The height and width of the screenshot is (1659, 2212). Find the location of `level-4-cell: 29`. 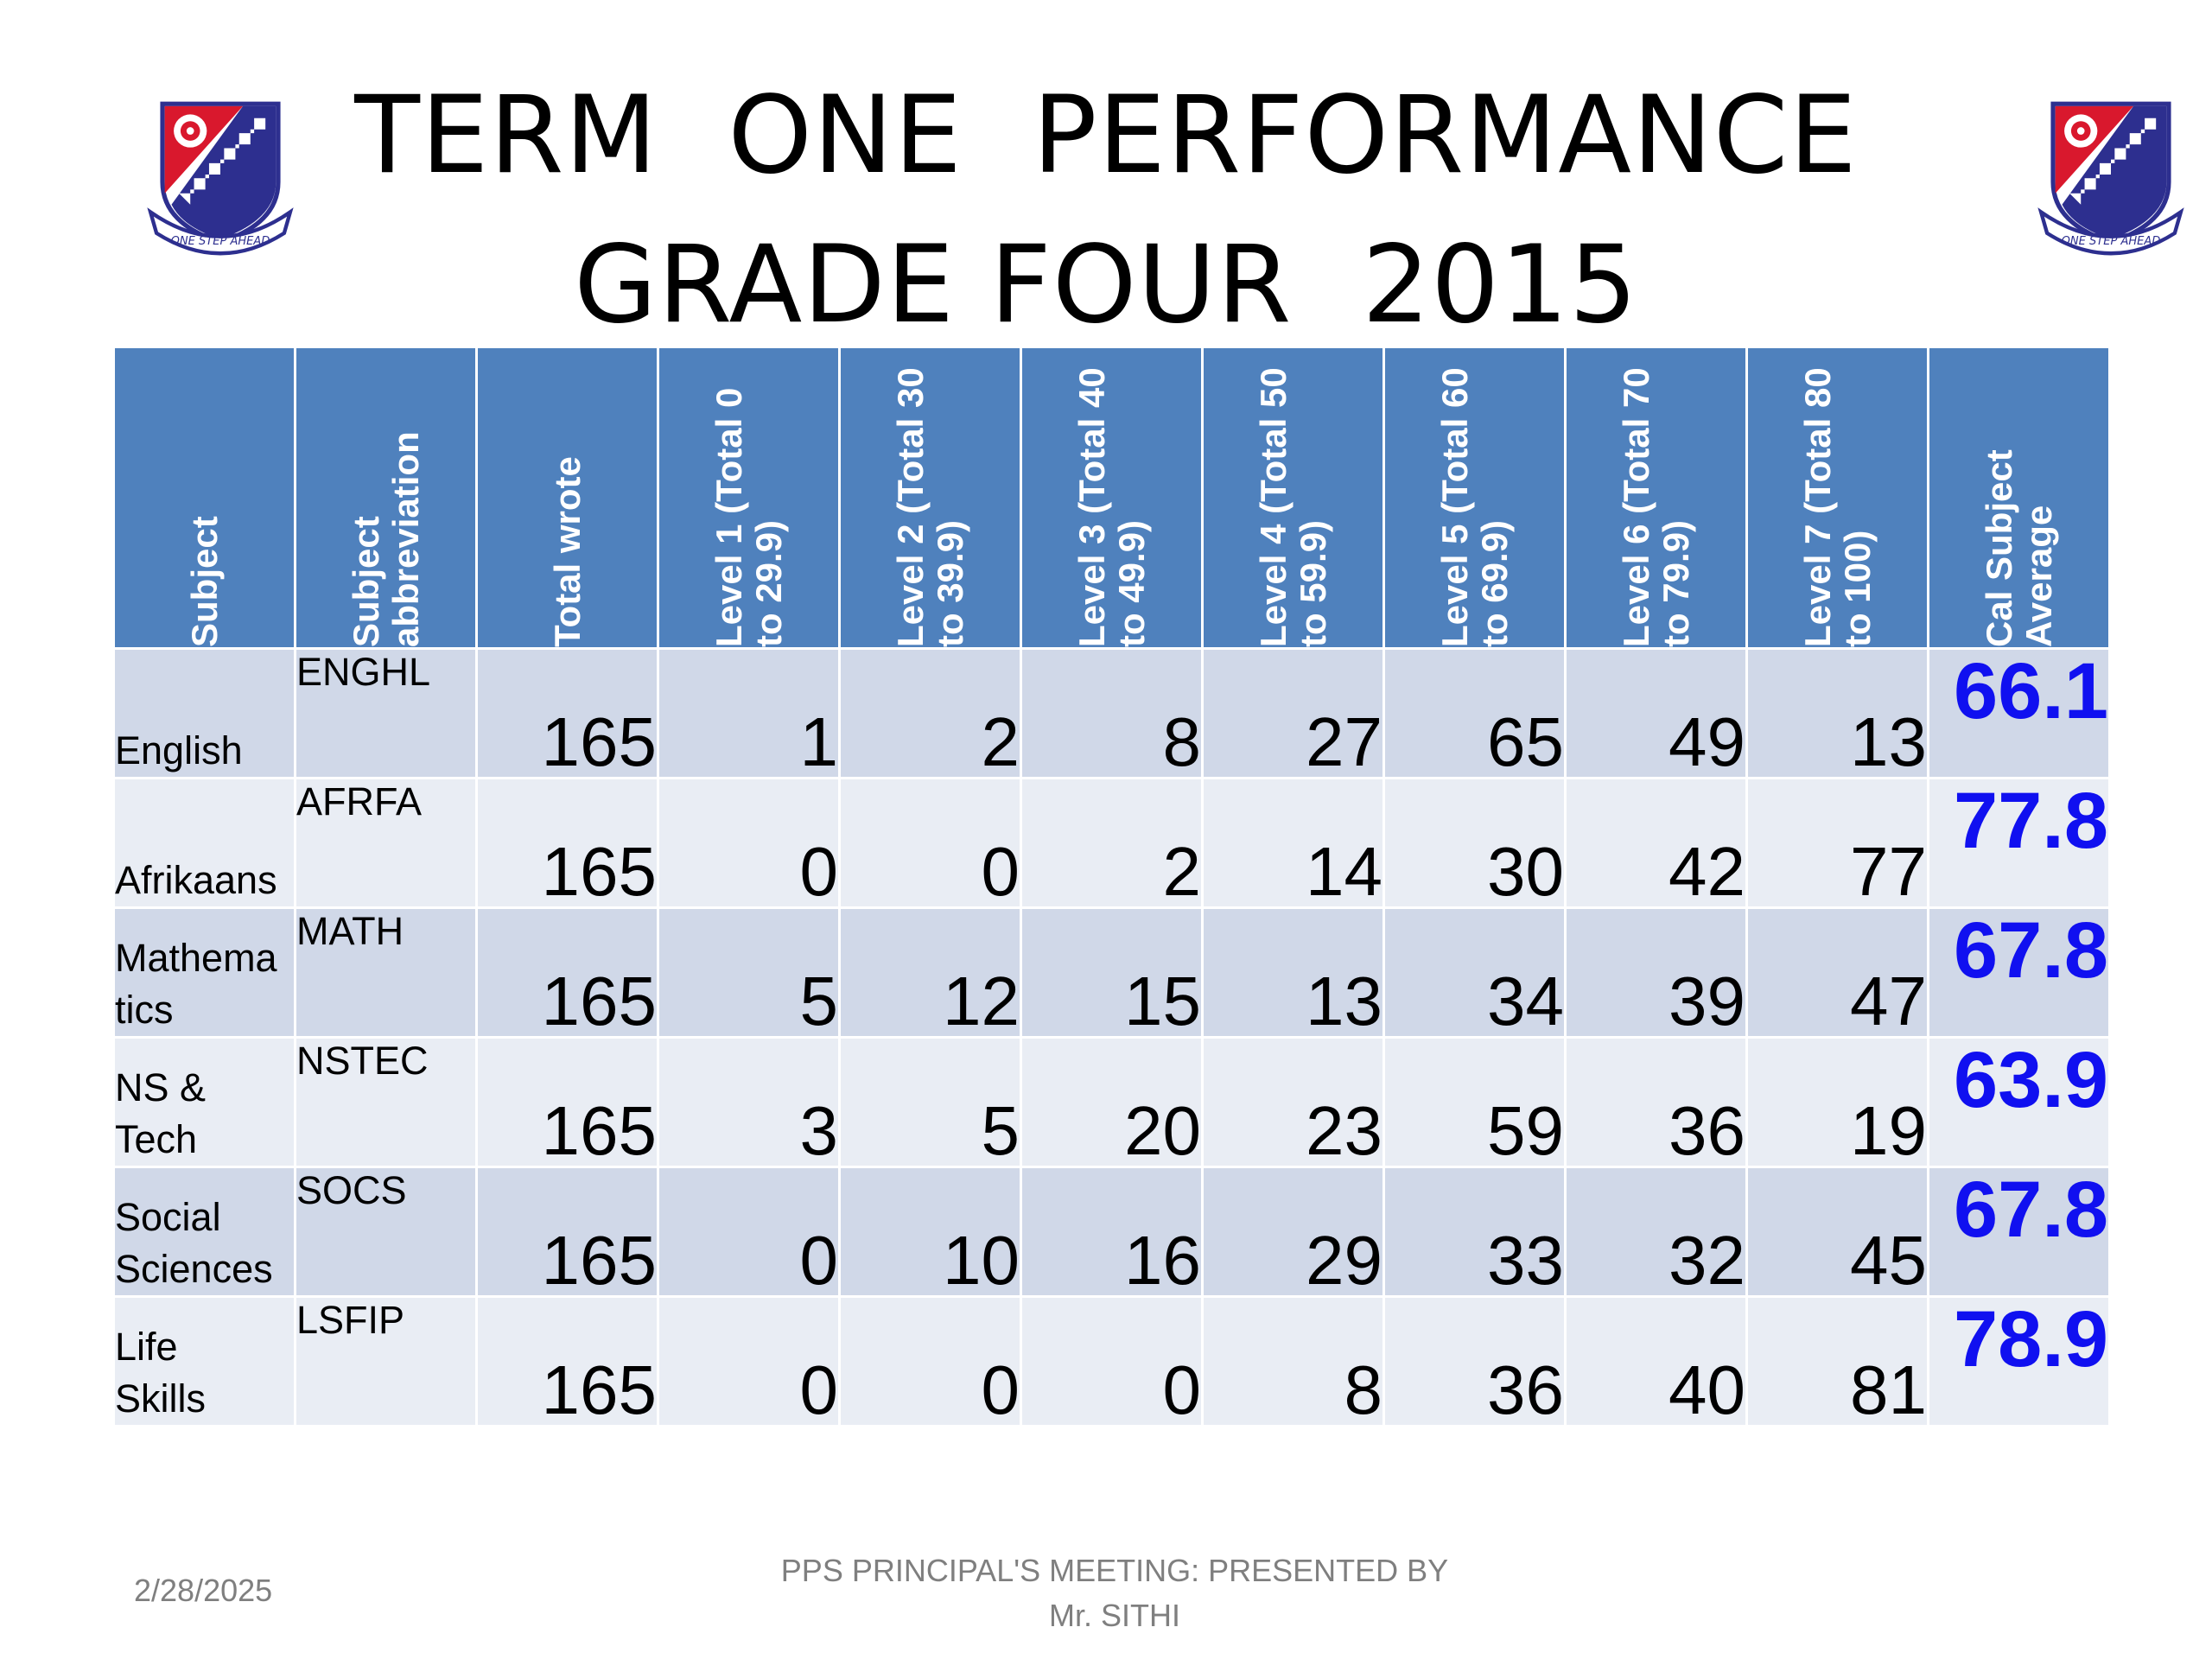

level-4-cell: 29 is located at coordinates (1293, 1232).